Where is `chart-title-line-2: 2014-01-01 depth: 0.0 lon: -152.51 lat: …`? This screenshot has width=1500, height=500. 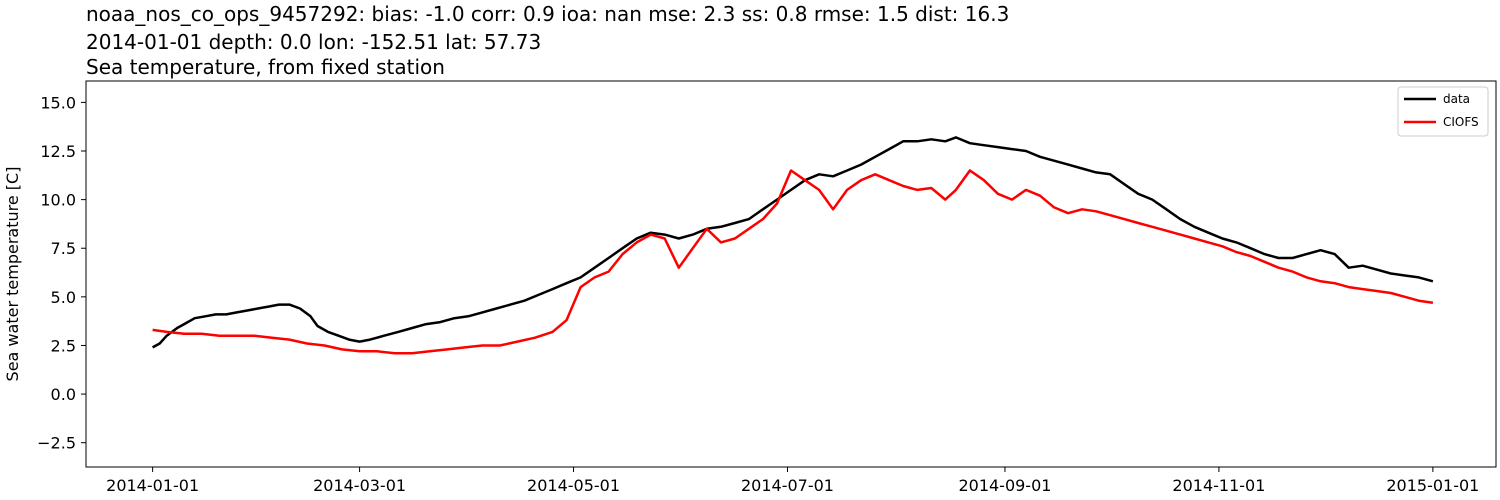 chart-title-line-2: 2014-01-01 depth: 0.0 lon: -152.51 lat: … is located at coordinates (314, 42).